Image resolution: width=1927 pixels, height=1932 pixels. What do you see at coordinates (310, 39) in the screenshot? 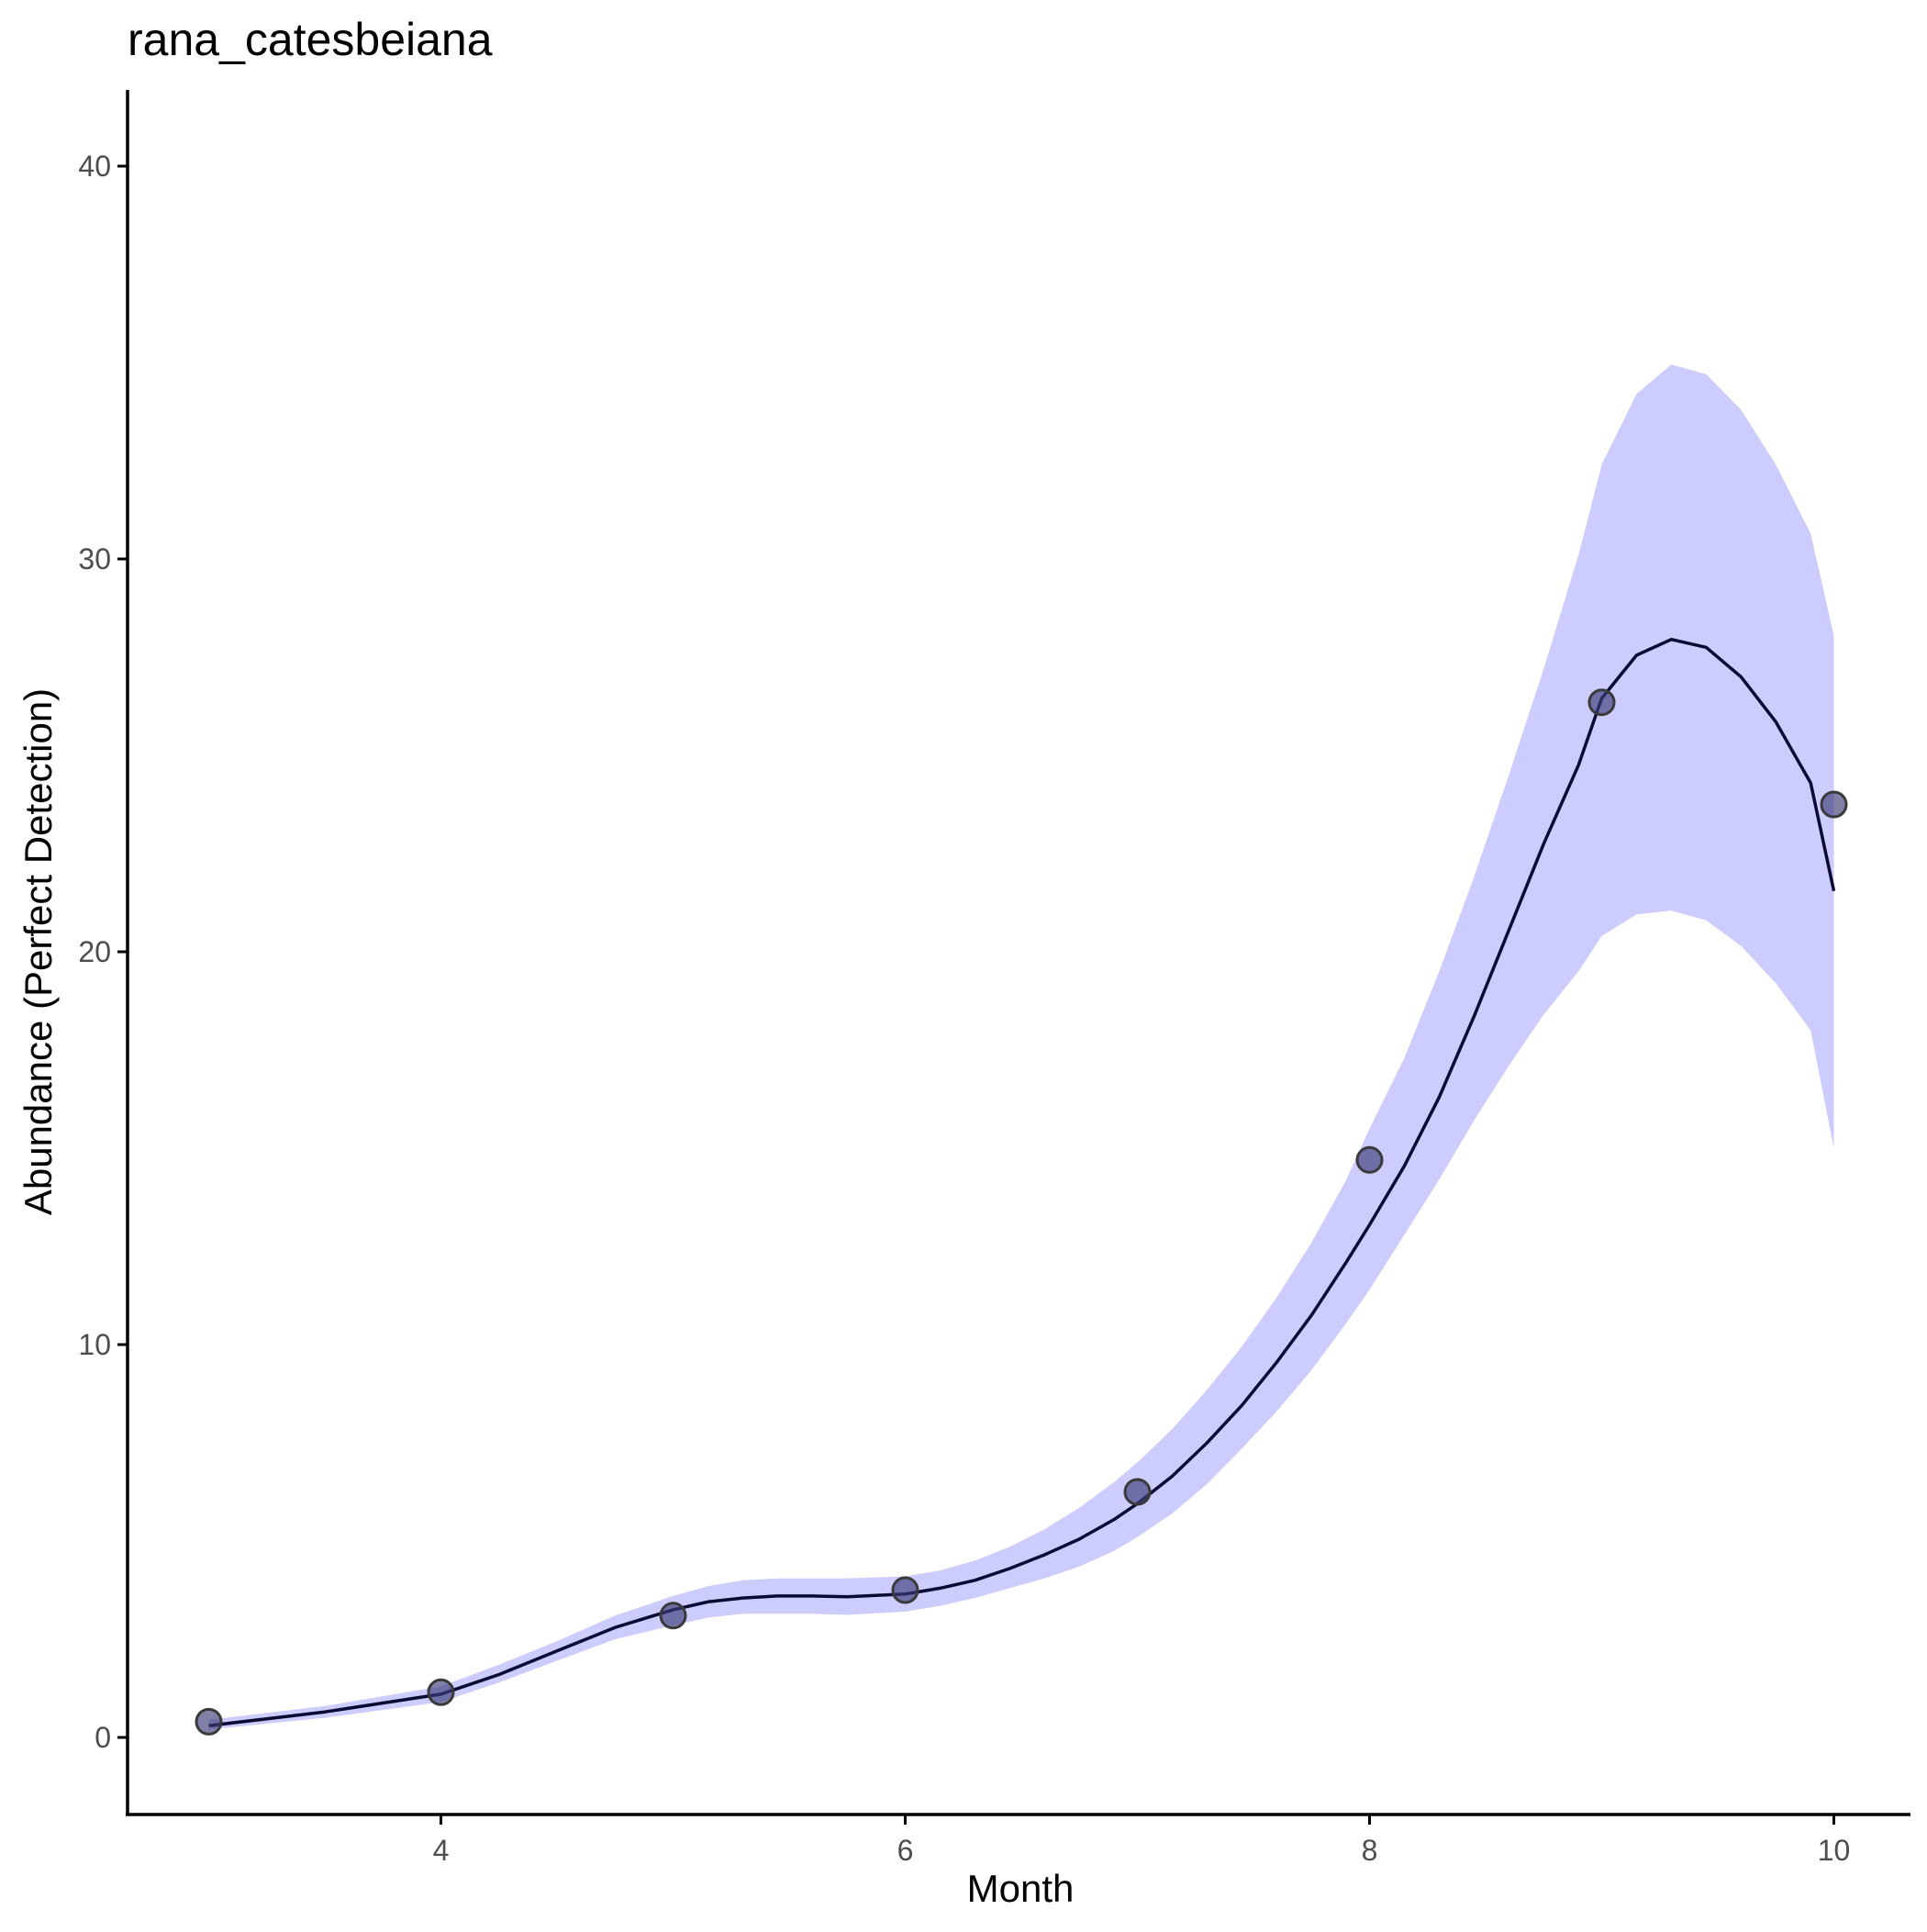
I see `chart-title: rana_catesbeiana` at bounding box center [310, 39].